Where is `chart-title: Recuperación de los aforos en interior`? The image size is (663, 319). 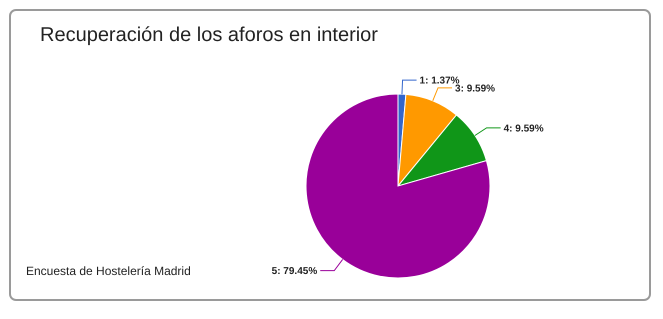
chart-title: Recuperación de los aforos en interior is located at coordinates (209, 35).